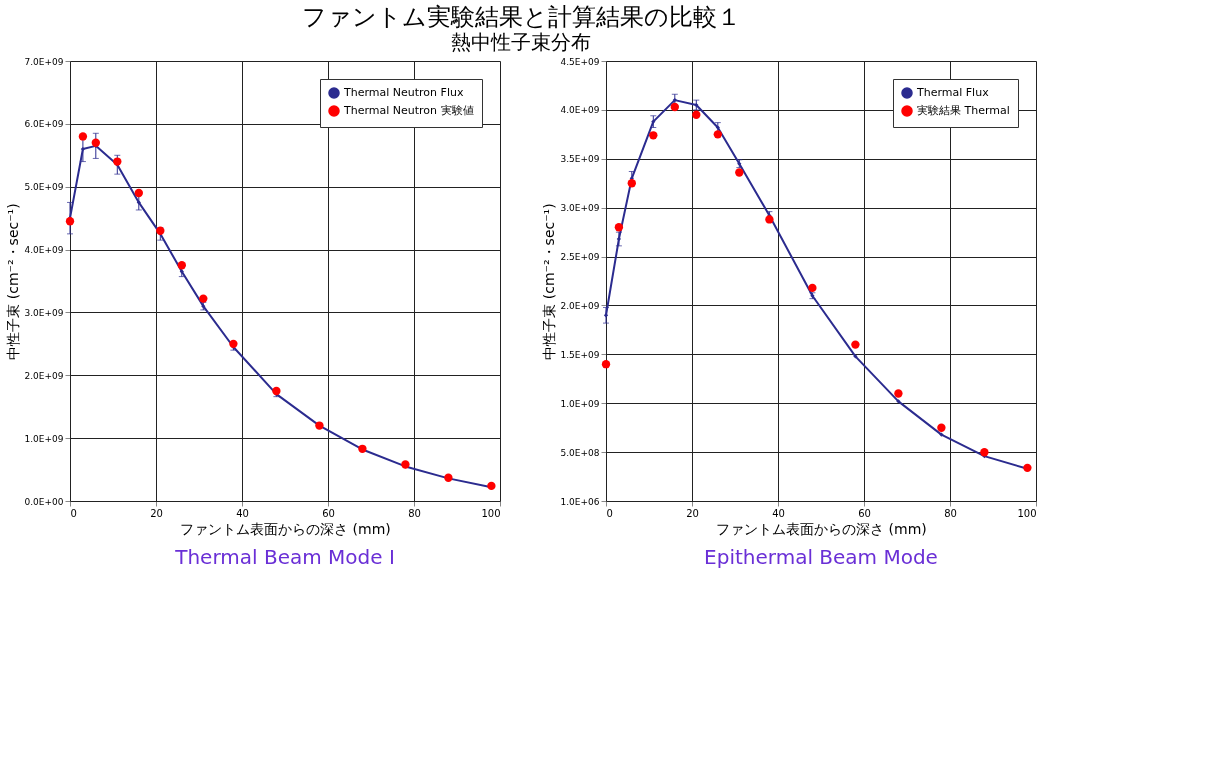 Image resolution: width=1227 pixels, height=776 pixels. Describe the element at coordinates (821, 557) in the screenshot. I see `text: Epithermal Beam Mode` at that location.